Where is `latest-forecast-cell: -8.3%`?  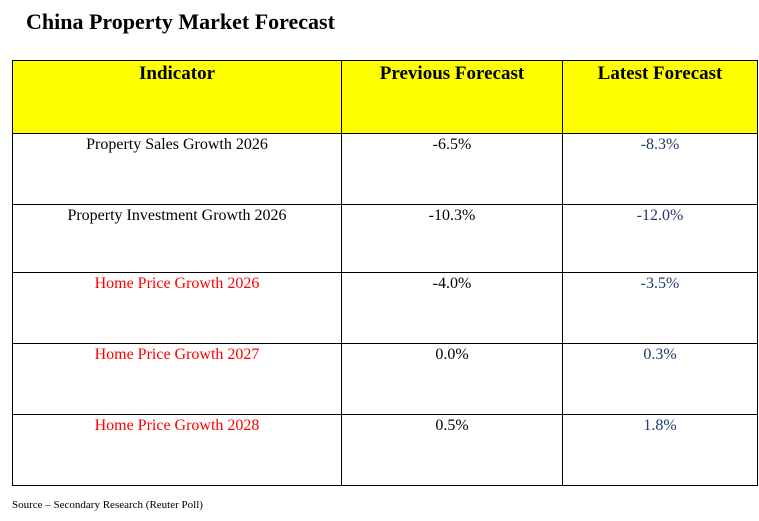
latest-forecast-cell: -8.3% is located at coordinates (660, 169).